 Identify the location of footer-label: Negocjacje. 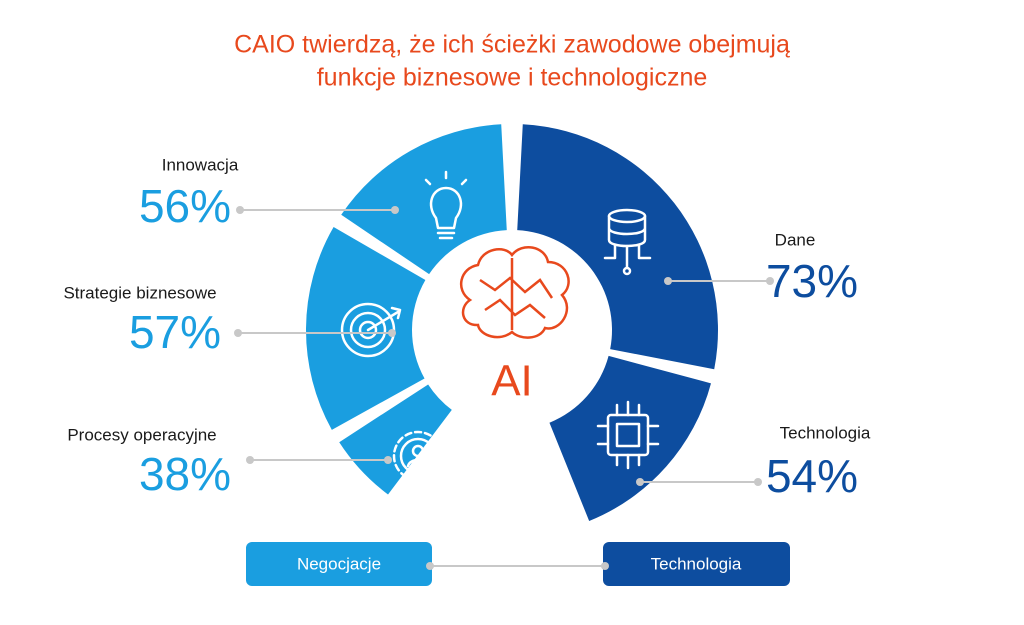
(339, 563).